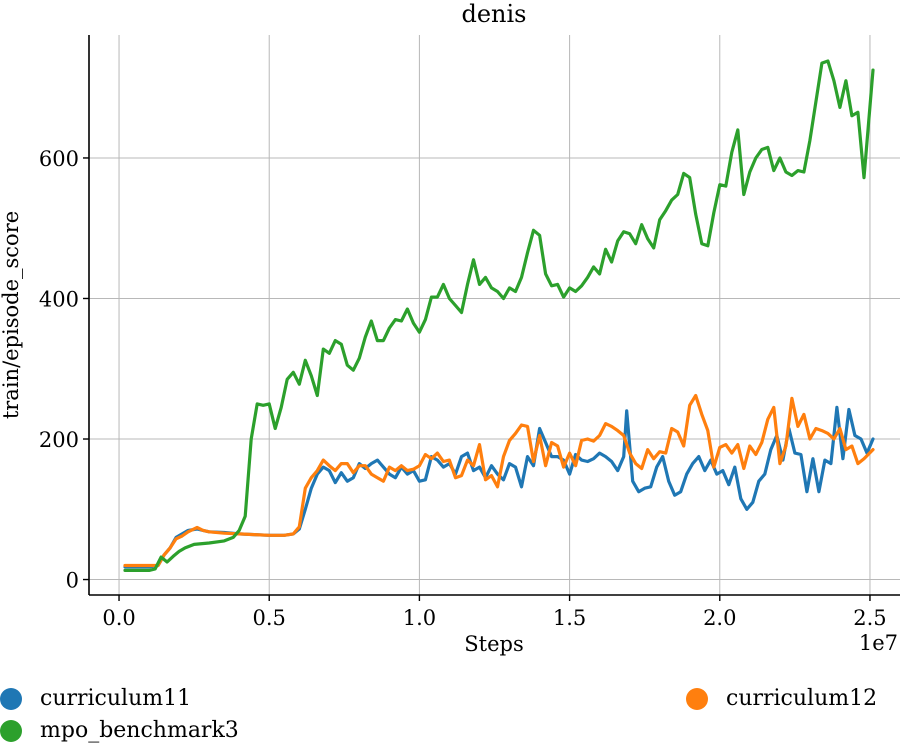  Describe the element at coordinates (11, 698) in the screenshot. I see `legend-marker-curriculum11` at that location.